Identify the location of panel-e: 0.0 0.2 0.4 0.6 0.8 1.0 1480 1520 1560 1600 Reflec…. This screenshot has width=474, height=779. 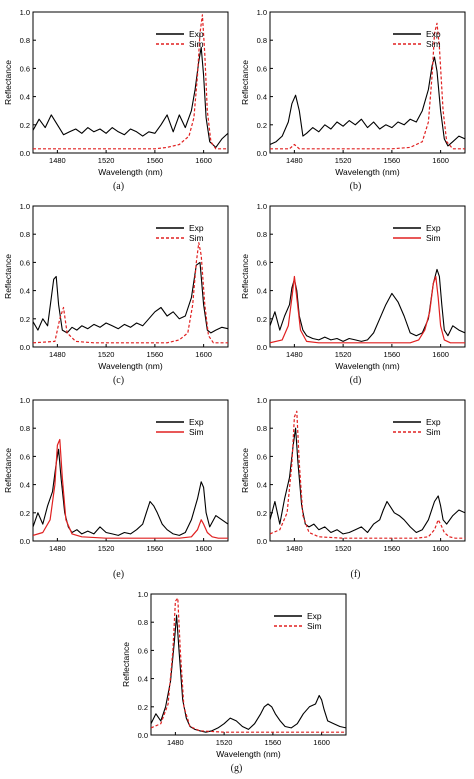
(118, 485).